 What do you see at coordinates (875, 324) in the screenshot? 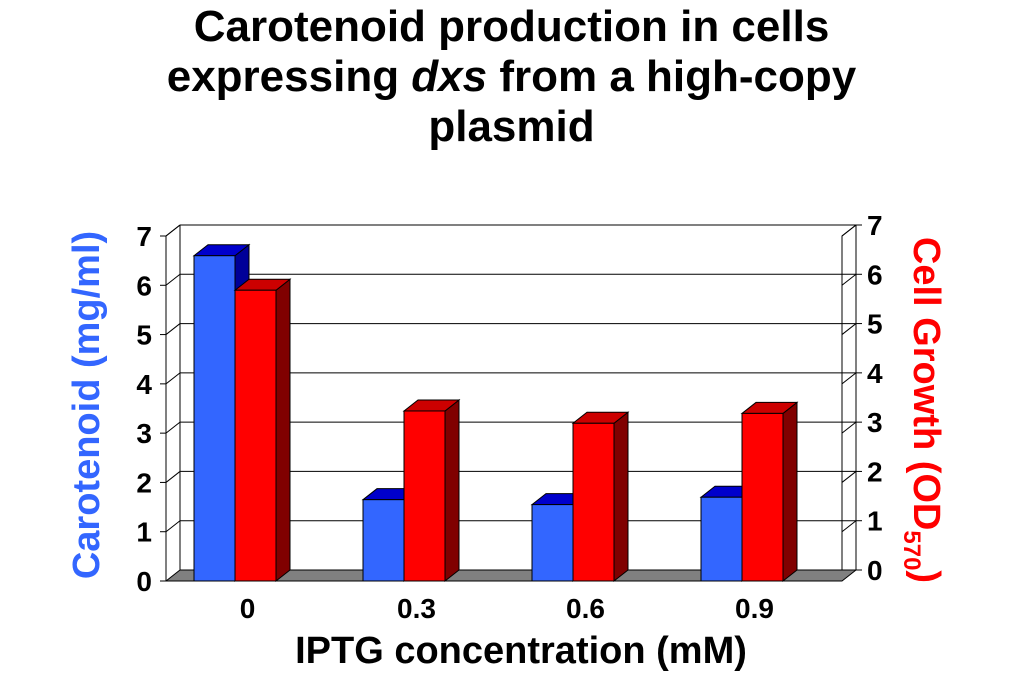
I see `right-tick-label: 5` at bounding box center [875, 324].